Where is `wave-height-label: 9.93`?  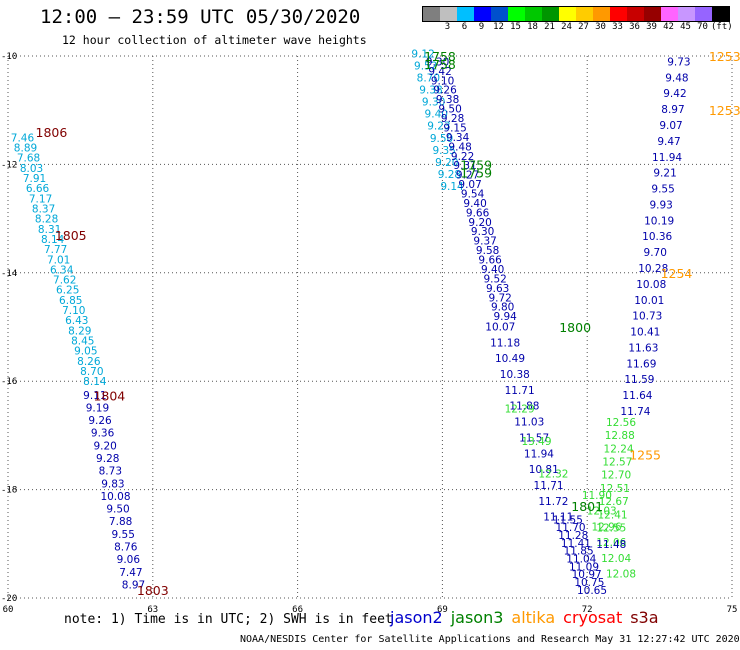
wave-height-label: 9.93 is located at coordinates (660, 205).